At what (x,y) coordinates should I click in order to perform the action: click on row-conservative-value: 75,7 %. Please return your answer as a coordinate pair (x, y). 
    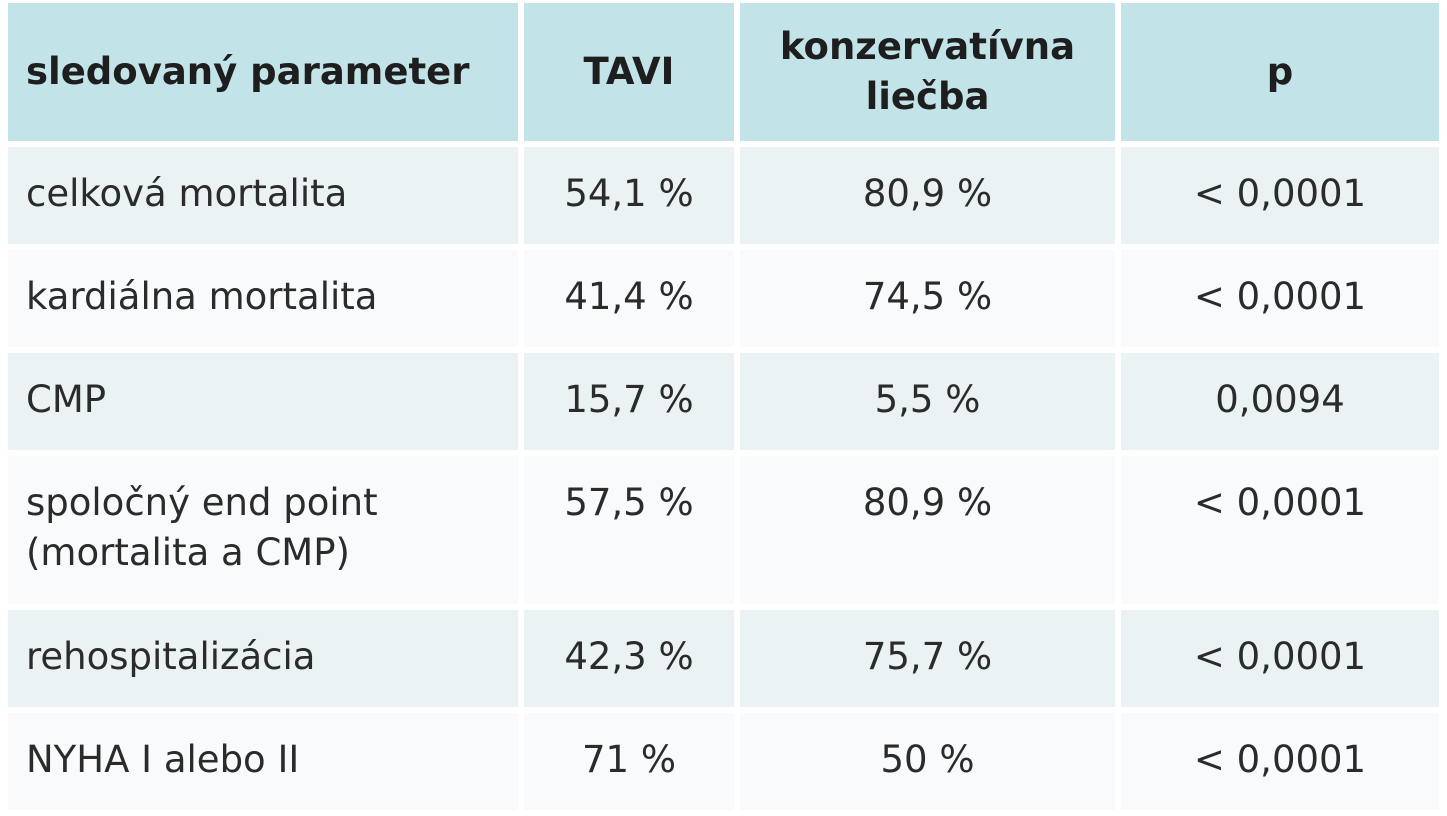
    Looking at the image, I should click on (930, 658).